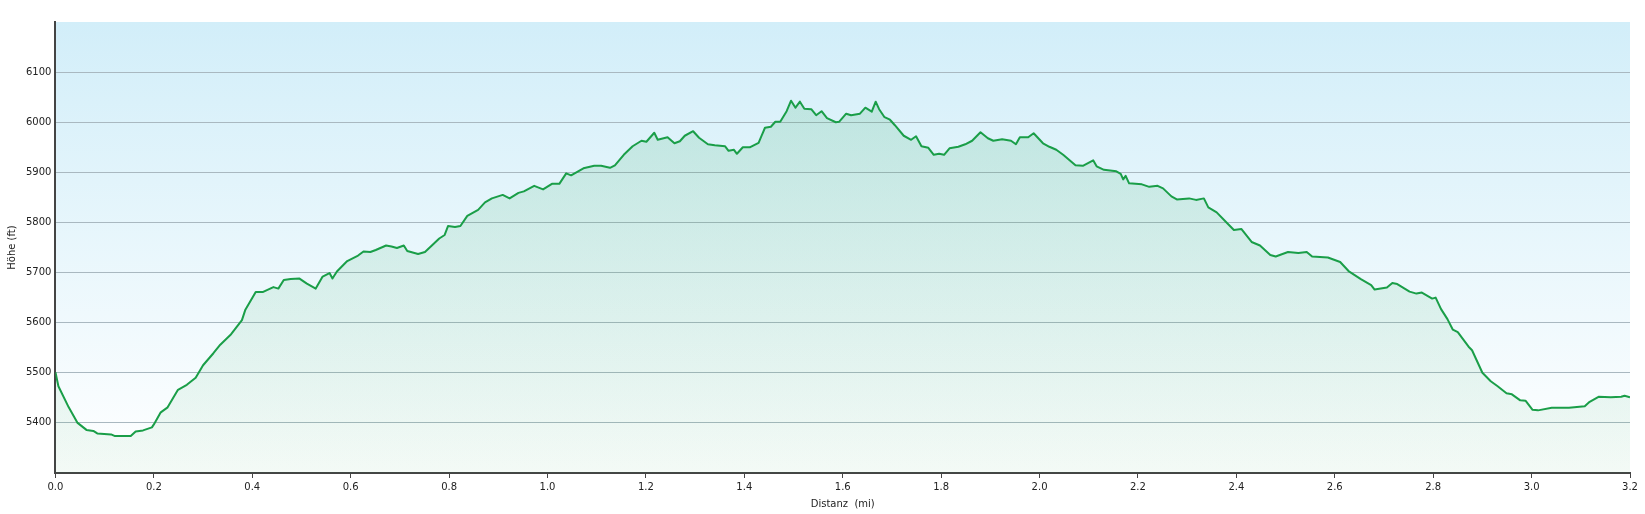 The image size is (1645, 514). What do you see at coordinates (1236, 486) in the screenshot?
I see `x-tick-label: 2.4` at bounding box center [1236, 486].